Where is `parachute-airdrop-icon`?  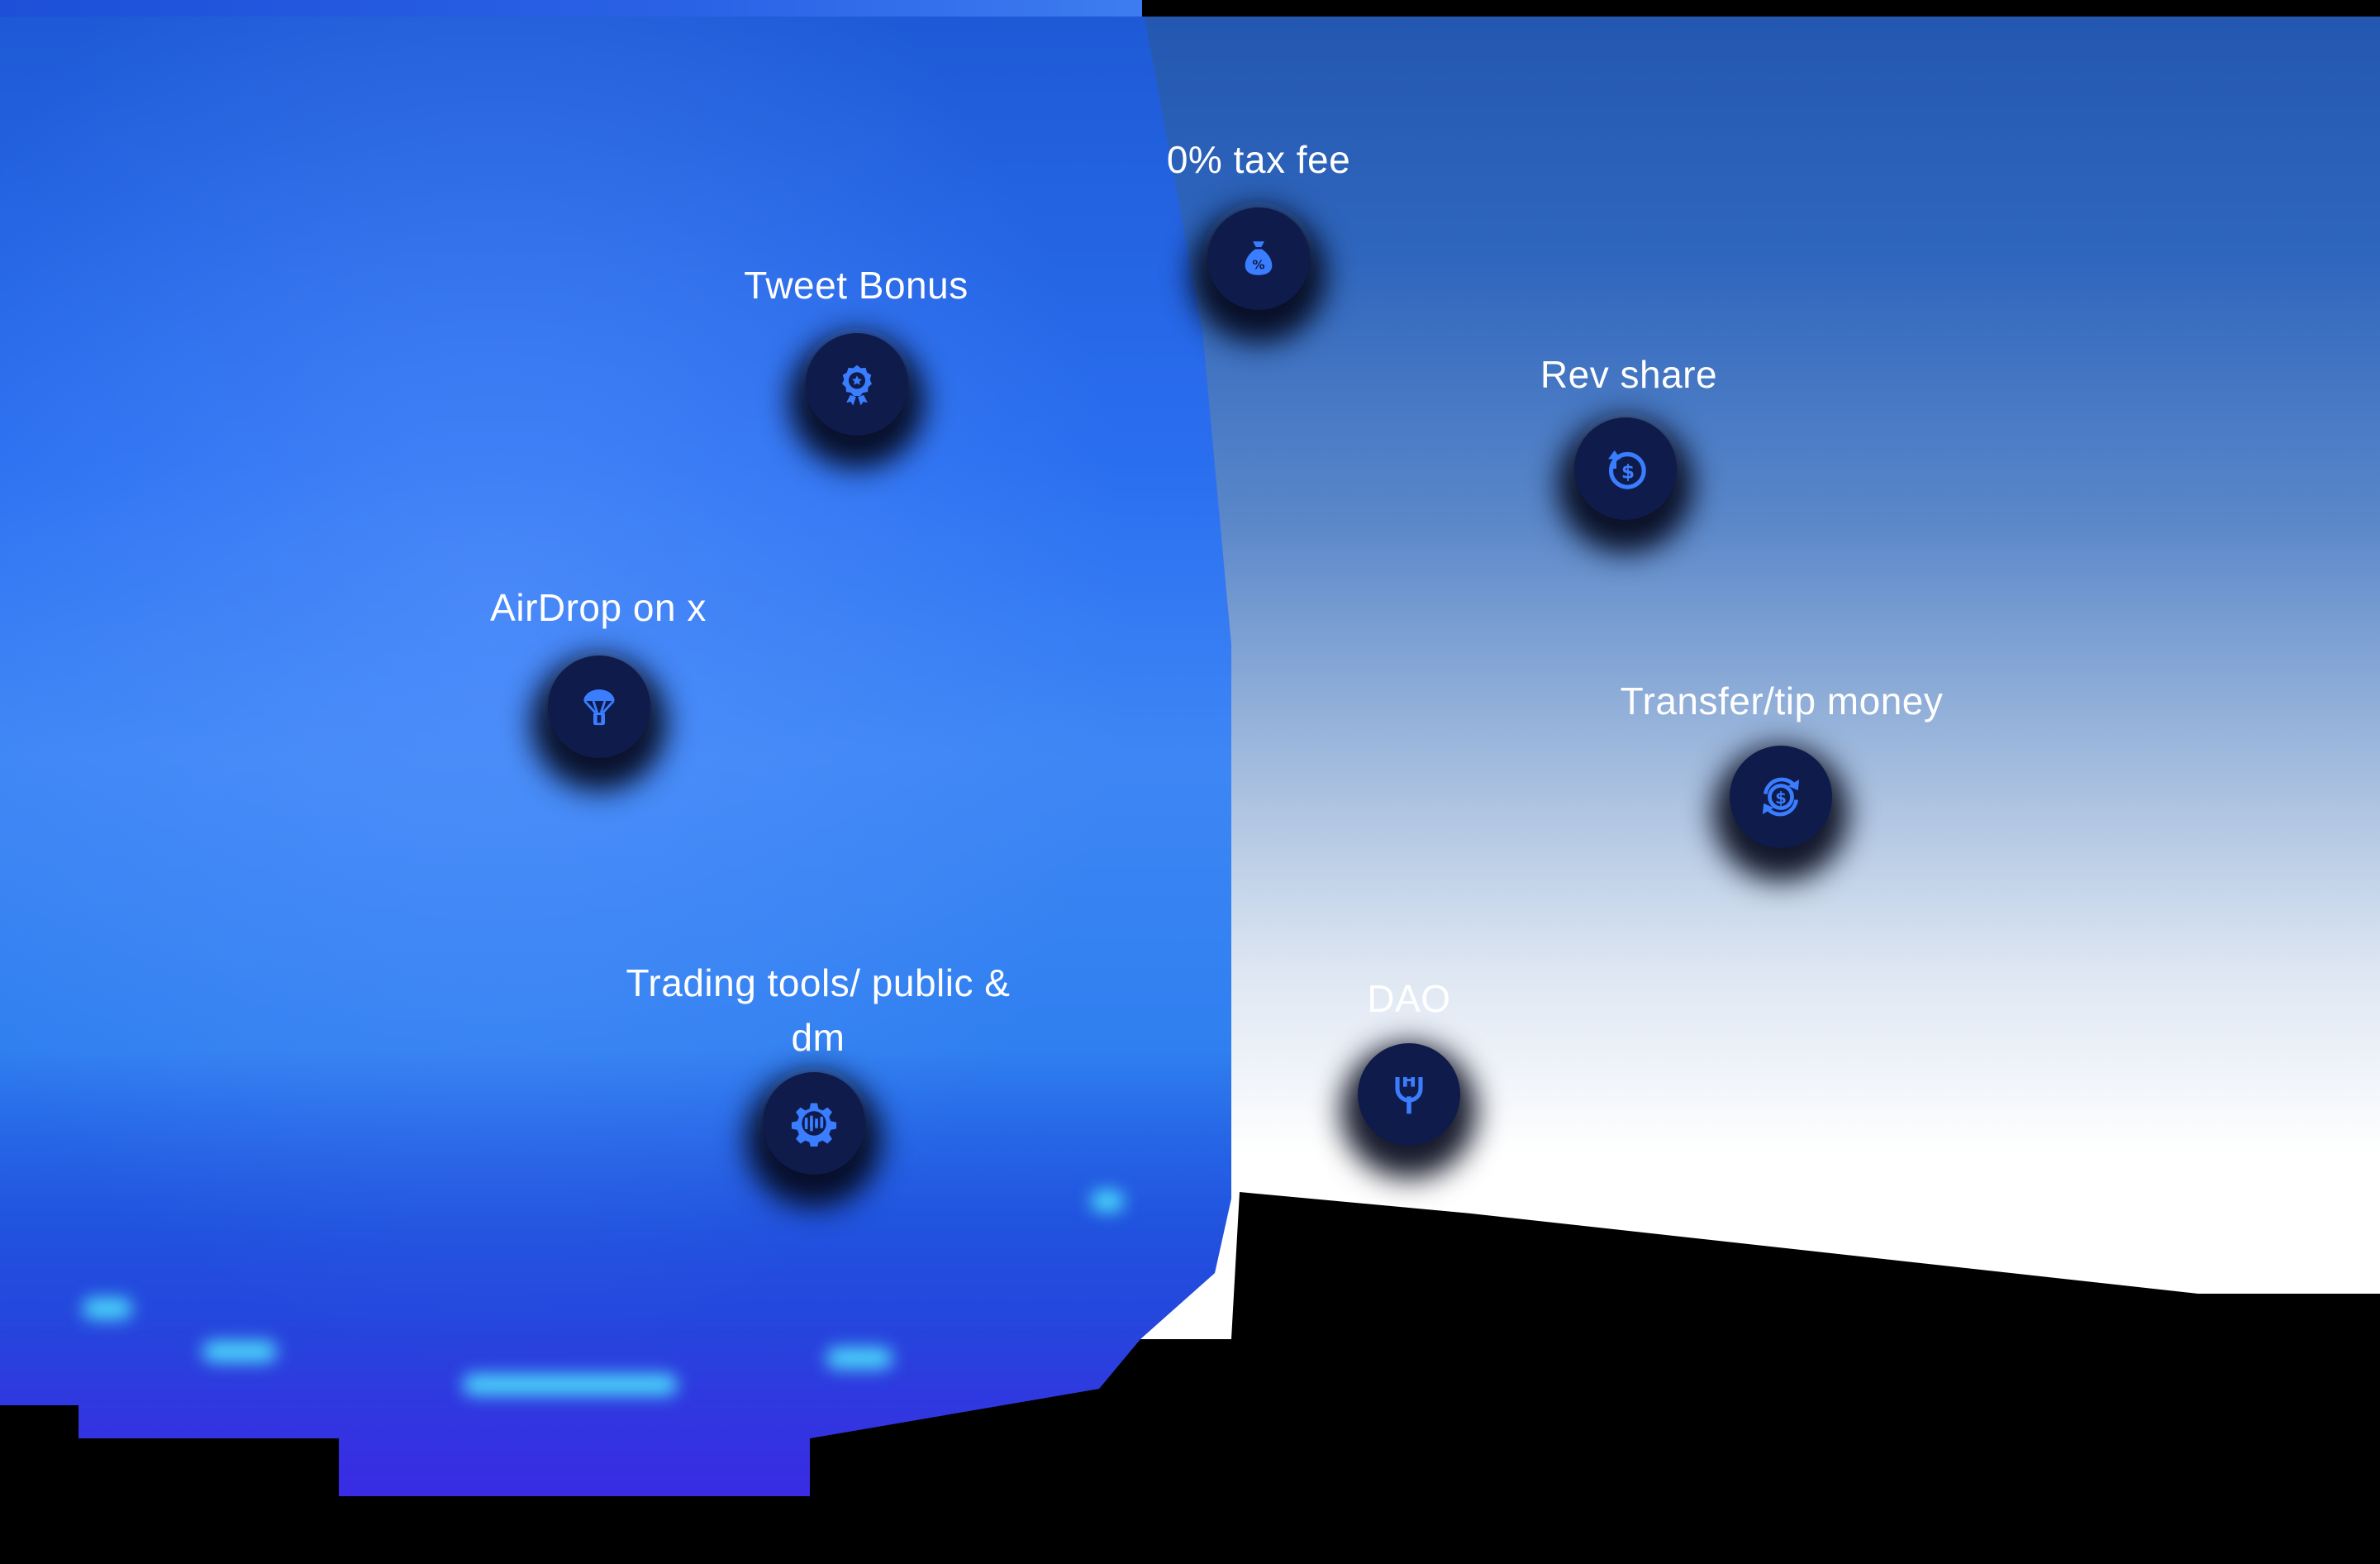
parachute-airdrop-icon is located at coordinates (599, 707).